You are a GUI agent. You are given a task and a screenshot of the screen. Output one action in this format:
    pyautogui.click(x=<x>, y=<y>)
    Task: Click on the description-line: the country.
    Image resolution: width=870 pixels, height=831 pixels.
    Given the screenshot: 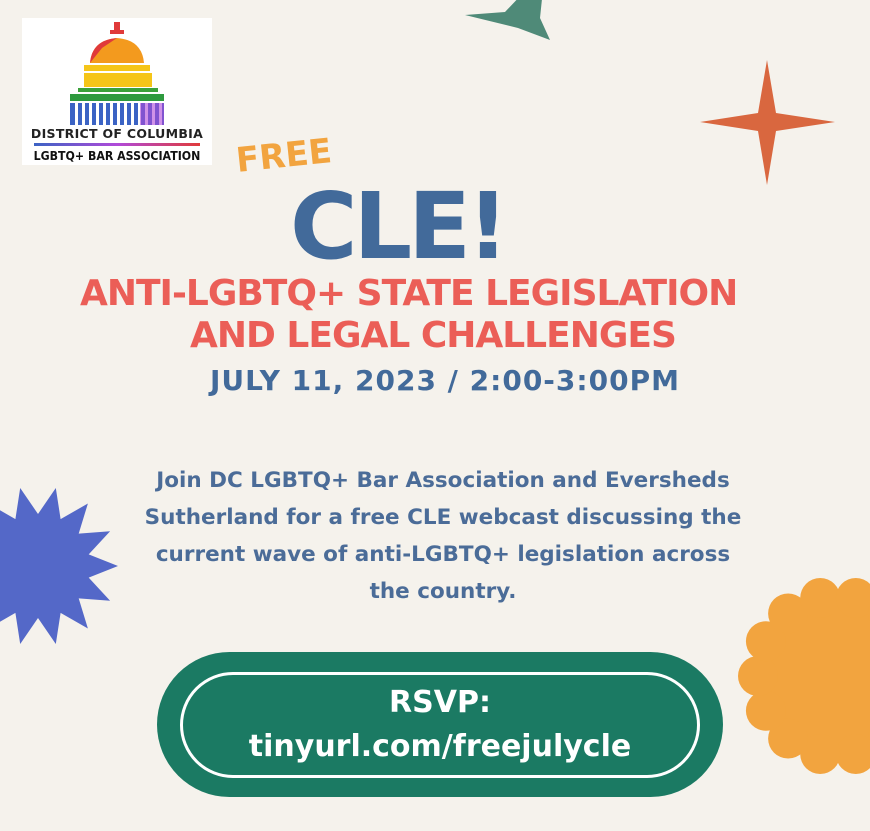 What is the action you would take?
    pyautogui.click(x=443, y=591)
    